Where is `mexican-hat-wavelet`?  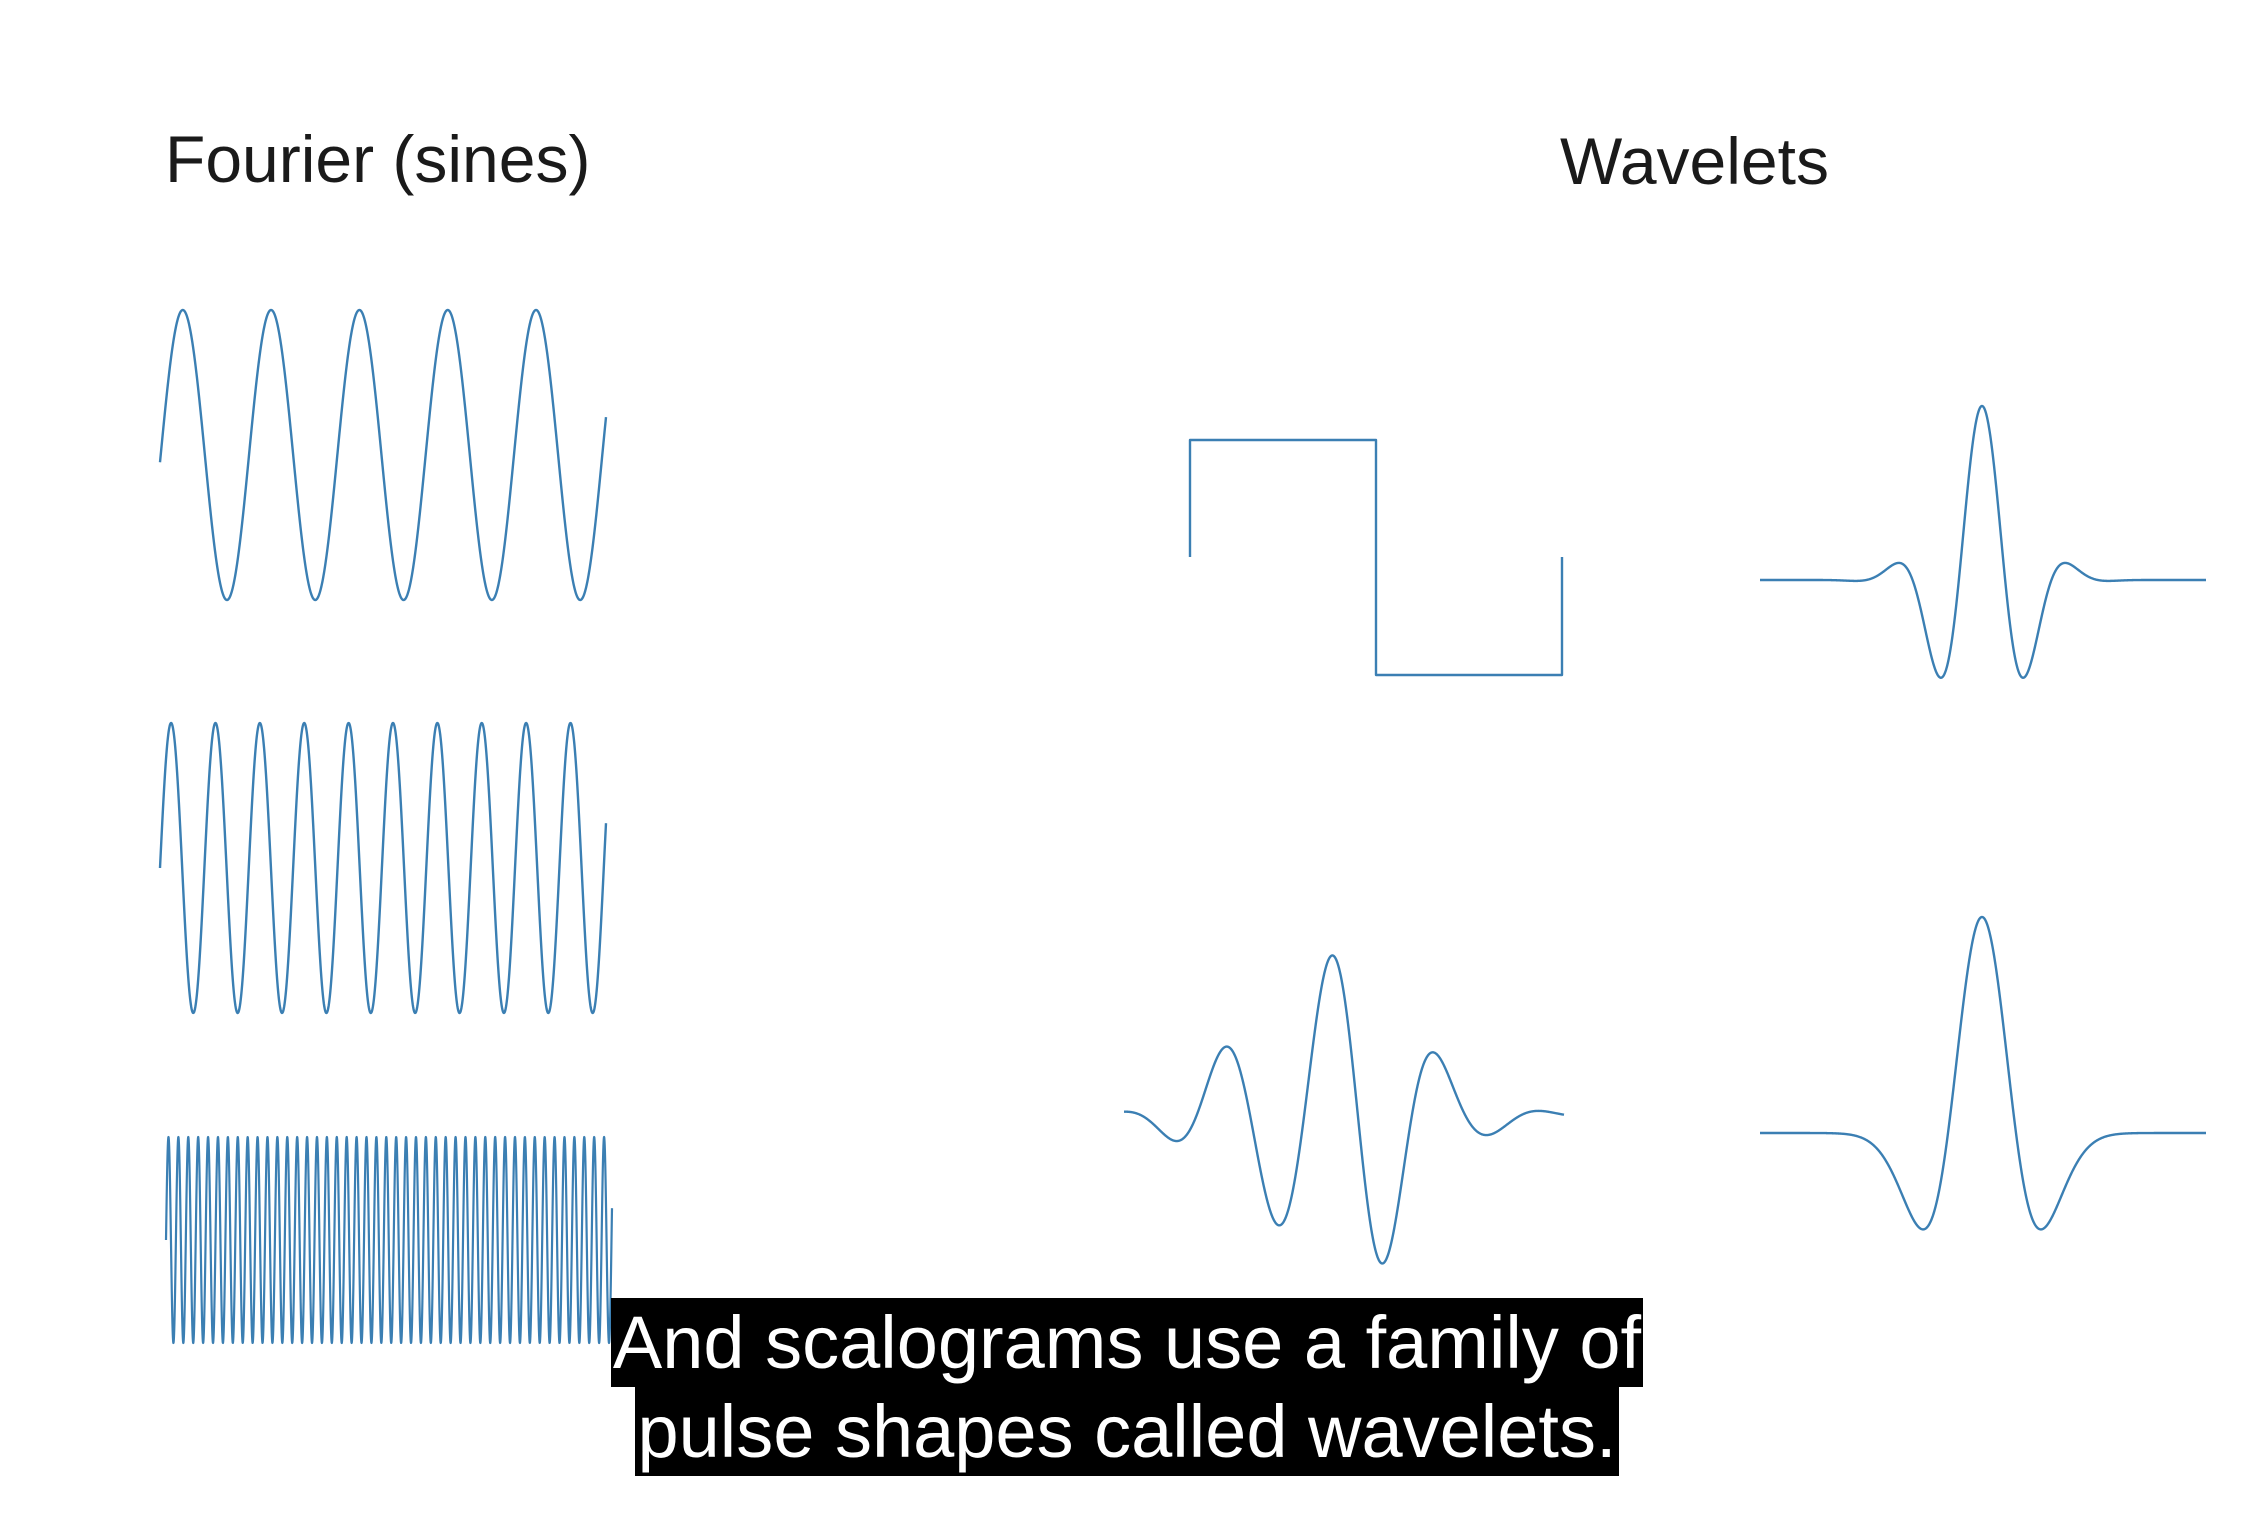 mexican-hat-wavelet is located at coordinates (1983, 1073).